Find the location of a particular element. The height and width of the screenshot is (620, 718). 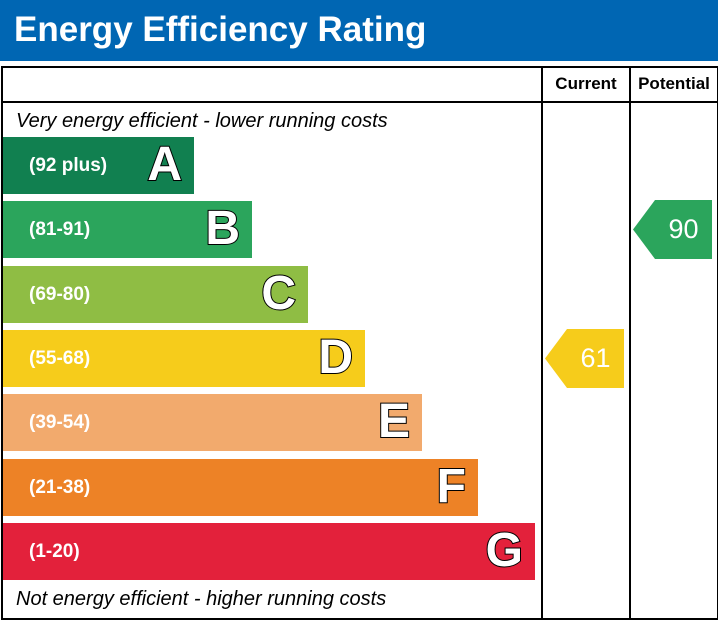

potential-rating-value: 90 is located at coordinates (683, 229).